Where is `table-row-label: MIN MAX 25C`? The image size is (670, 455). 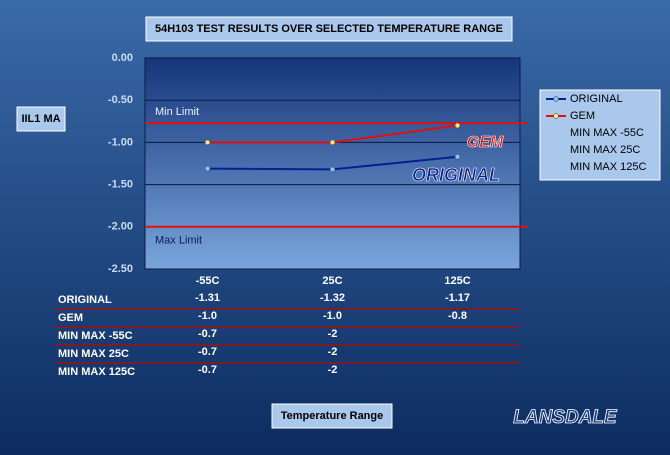
table-row-label: MIN MAX 25C is located at coordinates (93, 354).